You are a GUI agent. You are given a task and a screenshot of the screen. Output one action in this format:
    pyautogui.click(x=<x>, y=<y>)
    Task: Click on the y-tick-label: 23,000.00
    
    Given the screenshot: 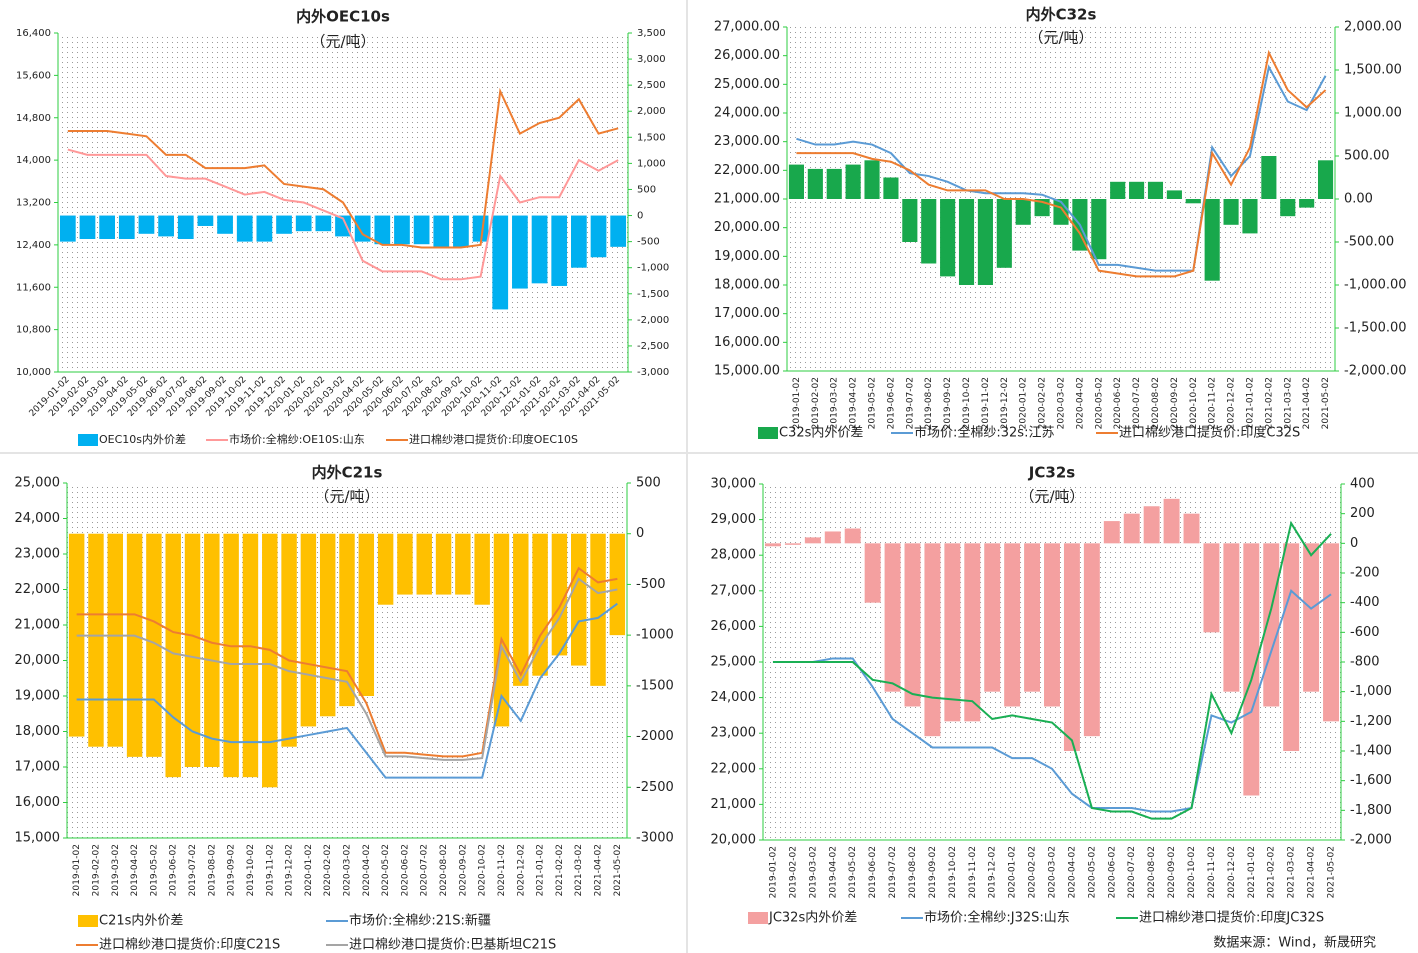 What is the action you would take?
    pyautogui.click(x=747, y=141)
    